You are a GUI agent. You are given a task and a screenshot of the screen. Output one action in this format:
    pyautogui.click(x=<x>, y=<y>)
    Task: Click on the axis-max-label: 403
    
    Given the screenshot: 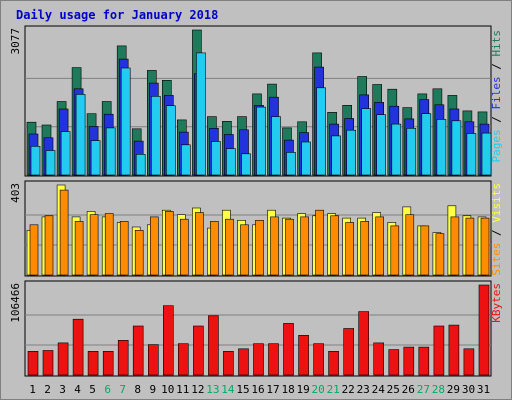 What is the action you would take?
    pyautogui.click(x=15, y=193)
    